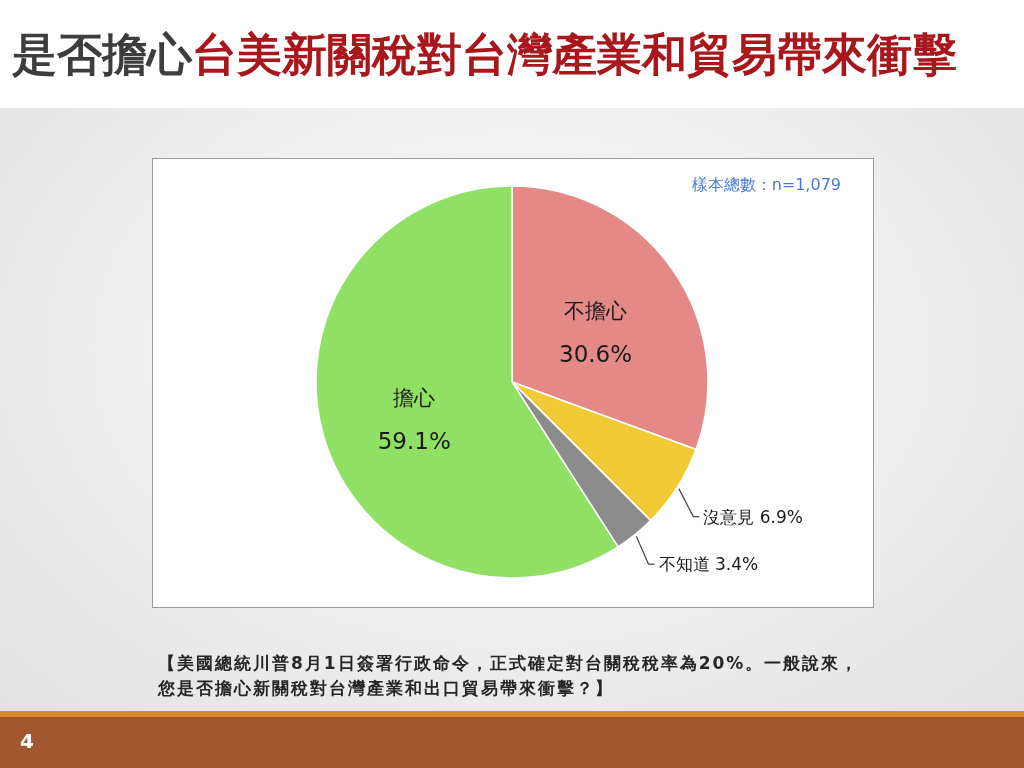  Describe the element at coordinates (753, 516) in the screenshot. I see `slice-label: 沒意見 6.9%` at that location.